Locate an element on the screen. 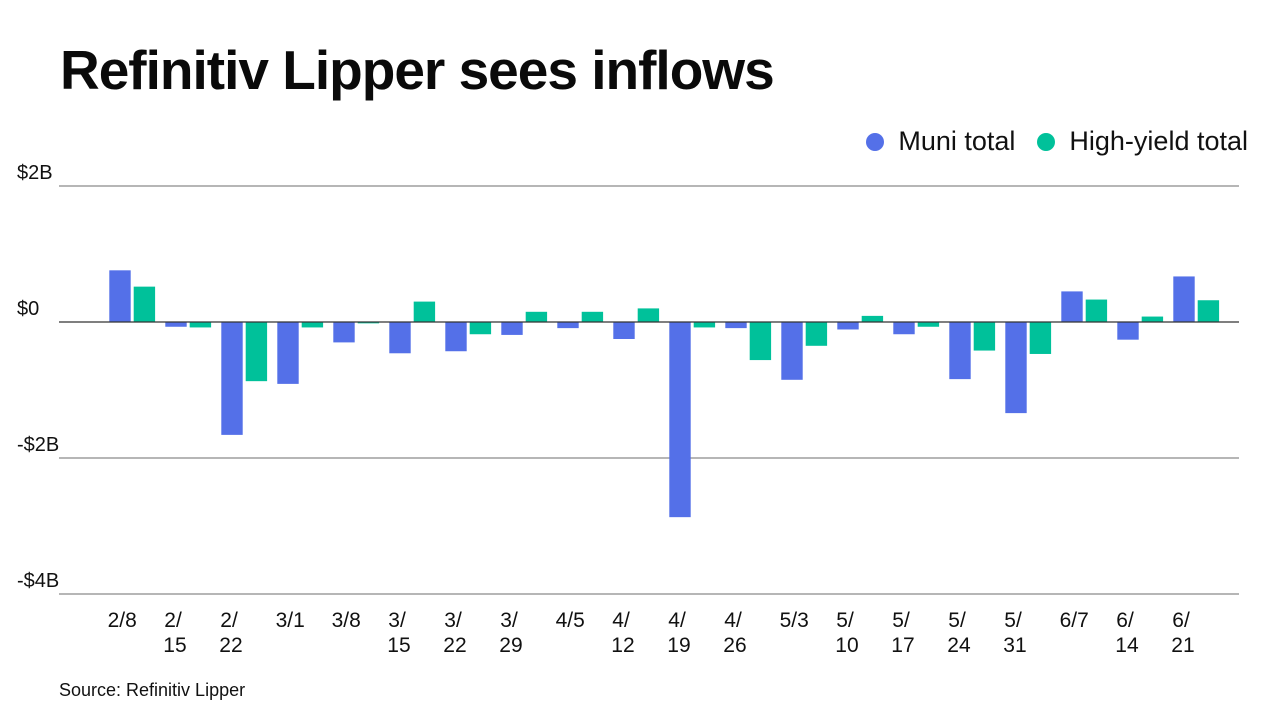  x-tick-label: 5/24 is located at coordinates (959, 633).